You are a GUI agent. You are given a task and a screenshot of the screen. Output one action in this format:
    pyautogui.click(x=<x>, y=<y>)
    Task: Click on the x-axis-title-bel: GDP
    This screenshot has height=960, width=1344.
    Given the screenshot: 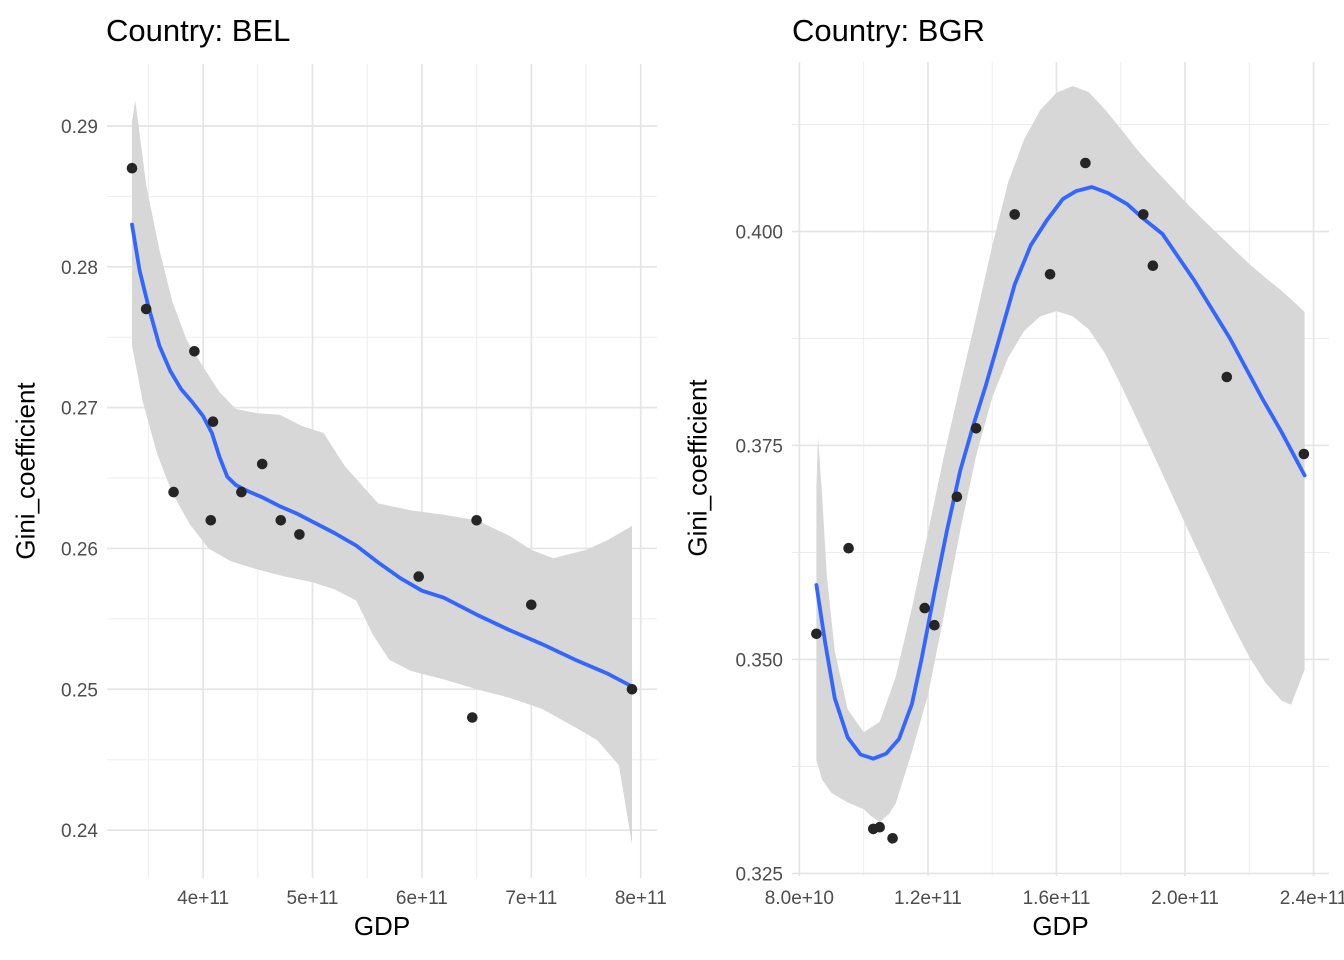 What is the action you would take?
    pyautogui.click(x=382, y=926)
    